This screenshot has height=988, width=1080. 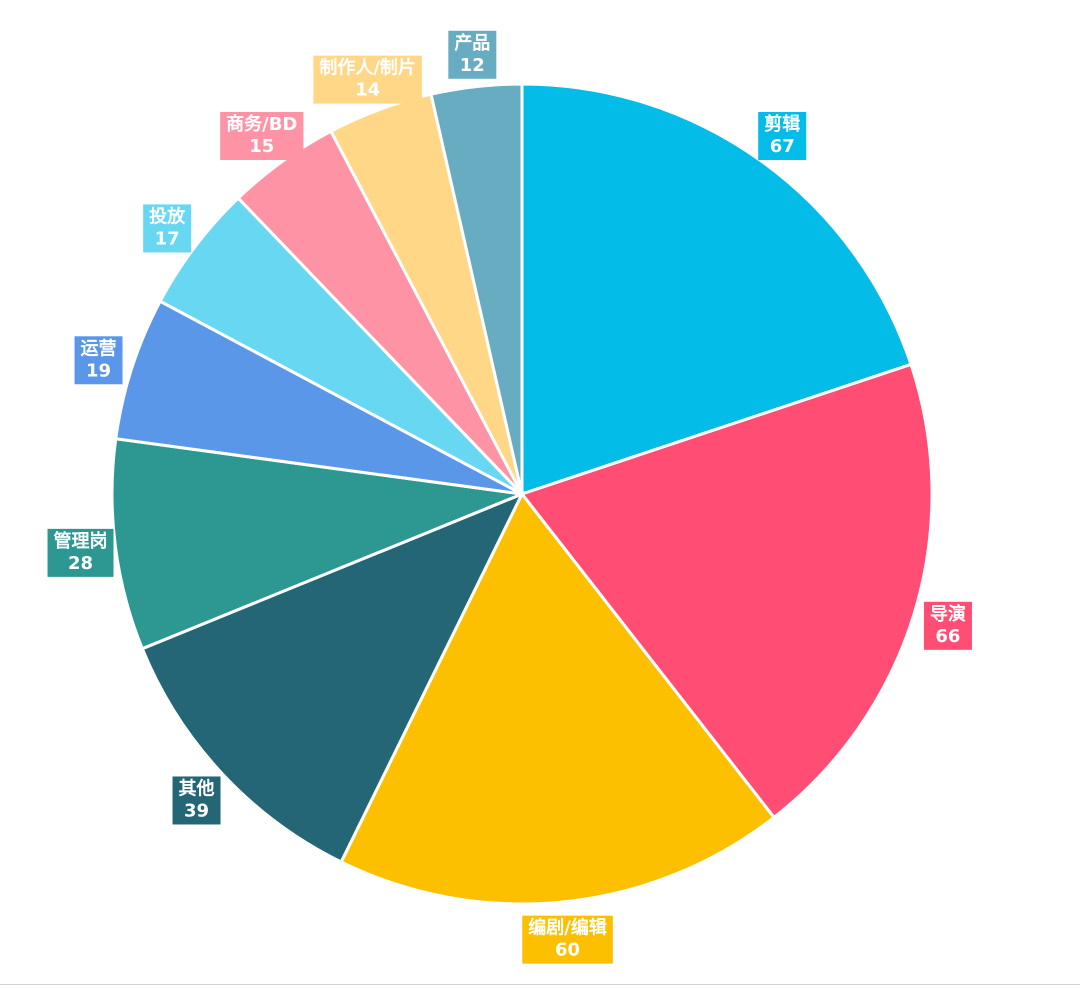 I want to click on data-label-name: 导演, so click(x=948, y=614).